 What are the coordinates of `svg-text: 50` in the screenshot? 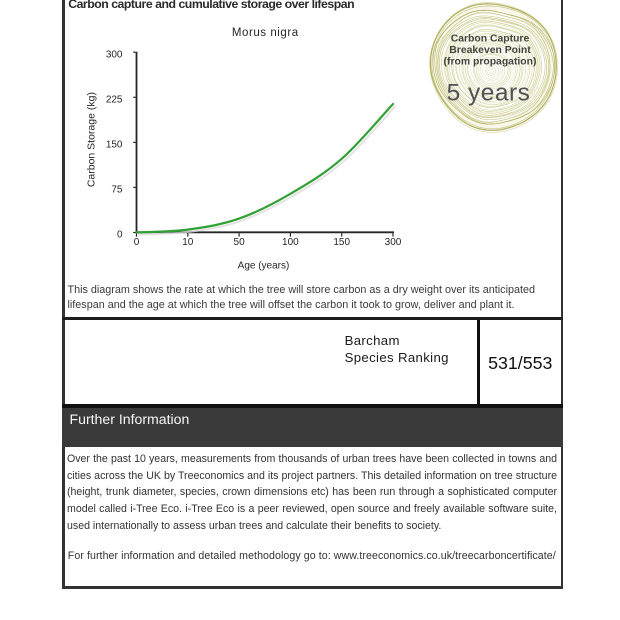 It's located at (240, 242).